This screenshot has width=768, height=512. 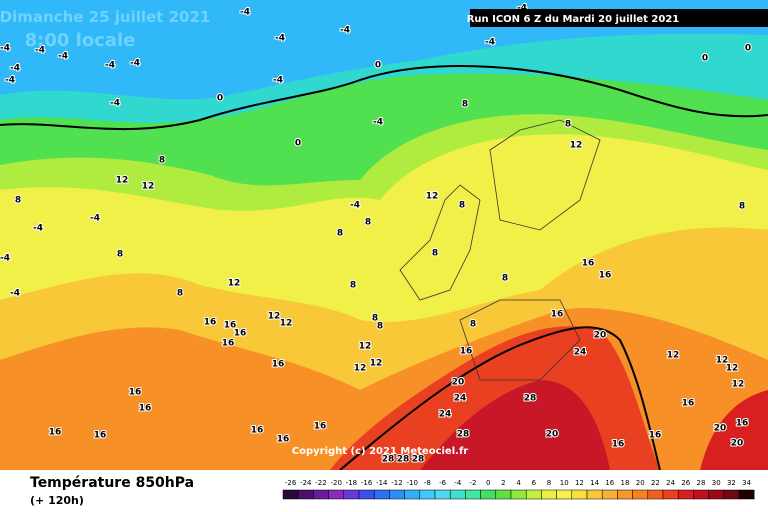 I want to click on date: Dimanche 25 juillet 2021, so click(x=105, y=17).